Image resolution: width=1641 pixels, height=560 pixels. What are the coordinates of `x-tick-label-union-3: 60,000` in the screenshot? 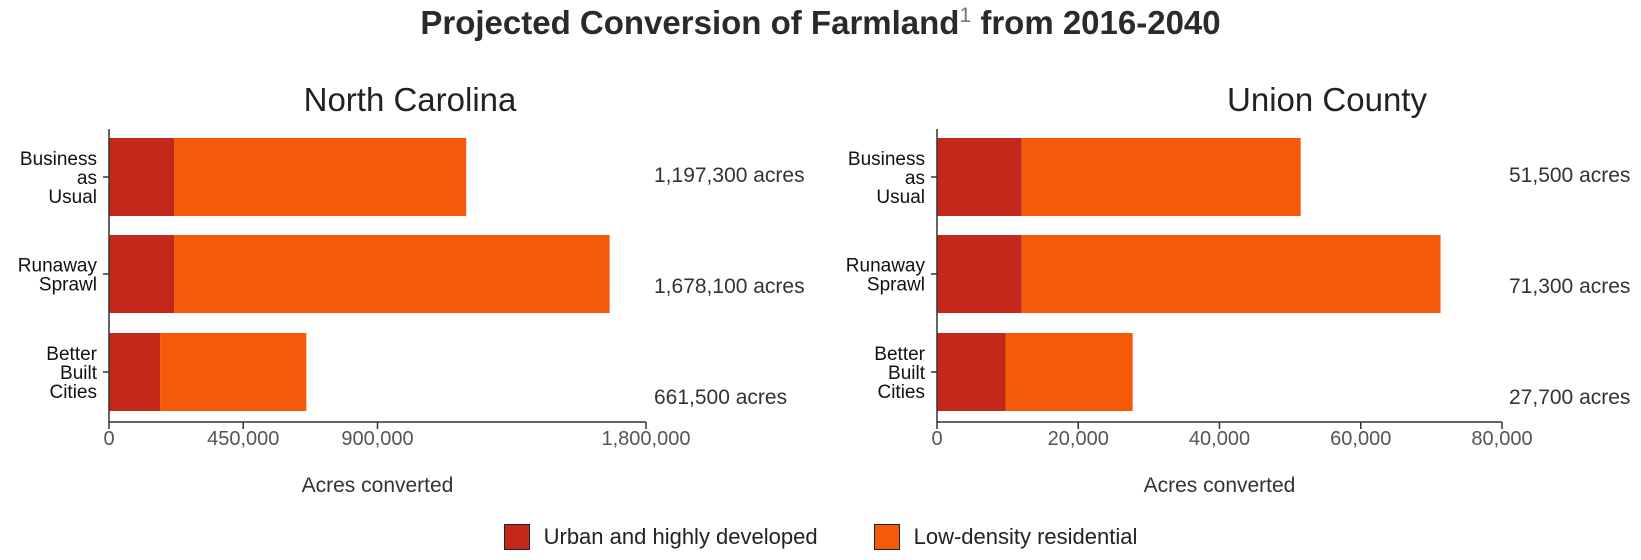 It's located at (1360, 439).